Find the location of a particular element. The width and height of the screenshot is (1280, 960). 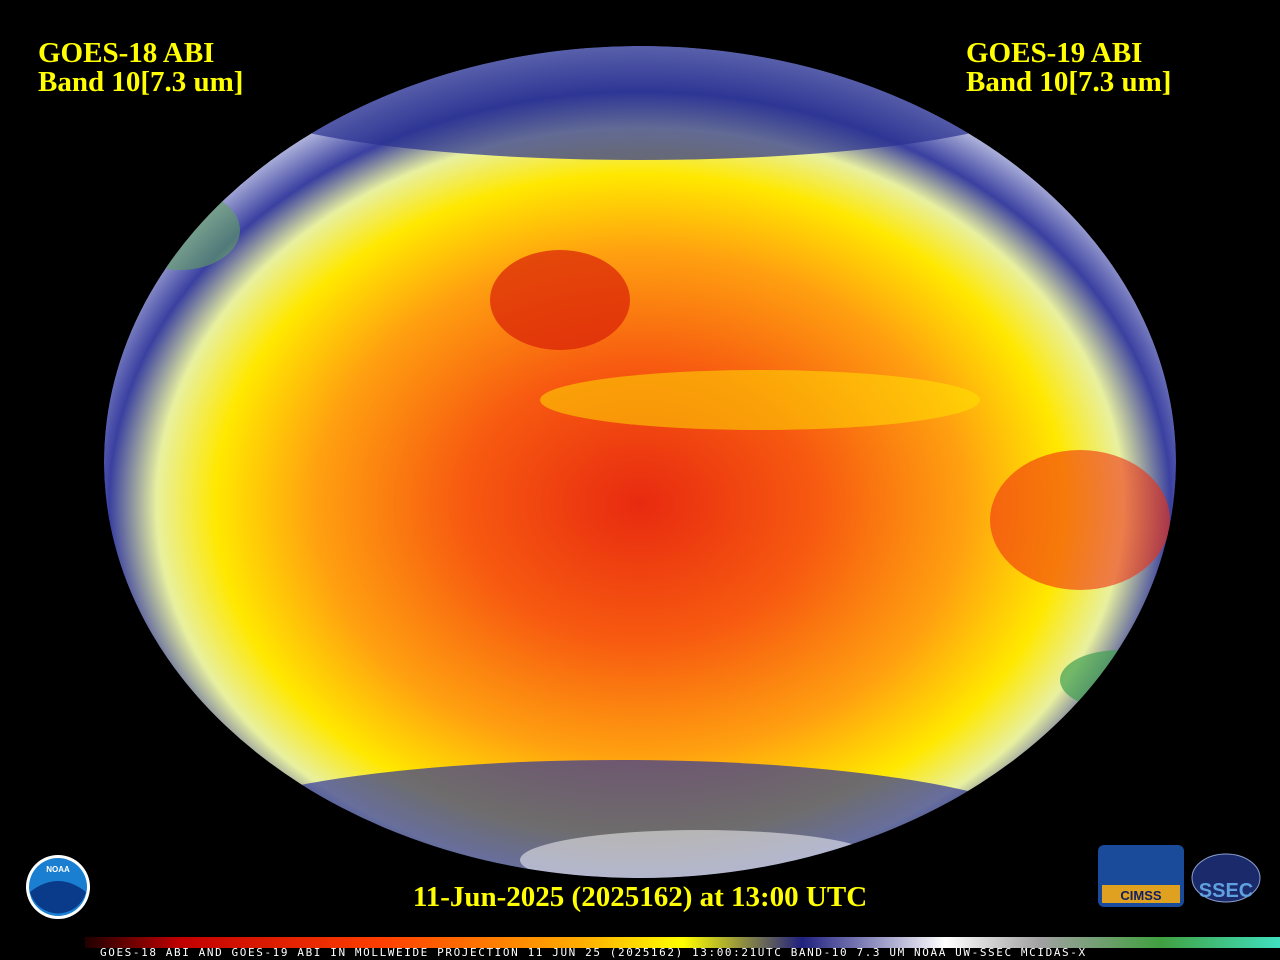

ssec-logo: SSEC is located at coordinates (1226, 878).